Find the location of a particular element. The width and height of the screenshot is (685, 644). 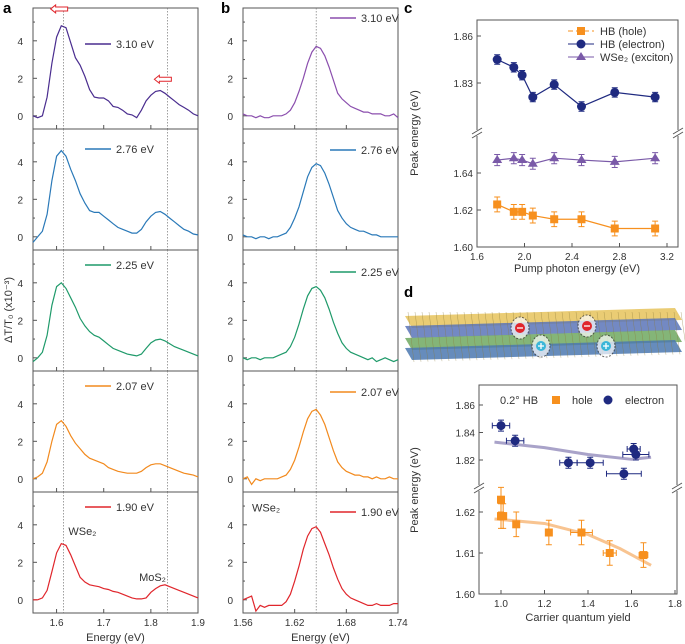

y-axis-label: ΔT/T₀ (x10⁻³) is located at coordinates (9, 310).